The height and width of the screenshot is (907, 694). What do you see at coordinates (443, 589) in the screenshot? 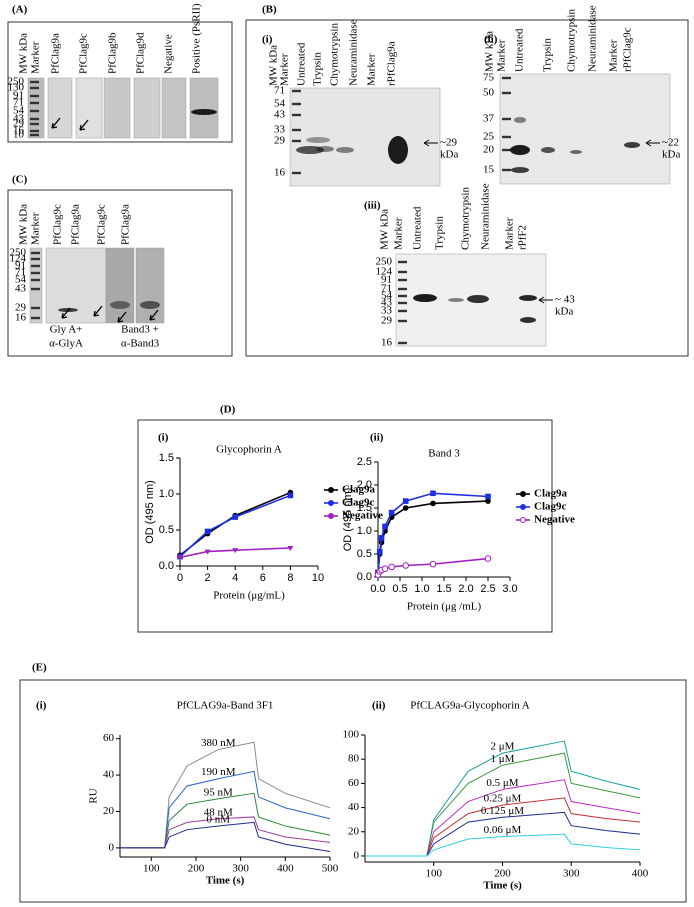
I see `x-tick-label: 1.5` at bounding box center [443, 589].